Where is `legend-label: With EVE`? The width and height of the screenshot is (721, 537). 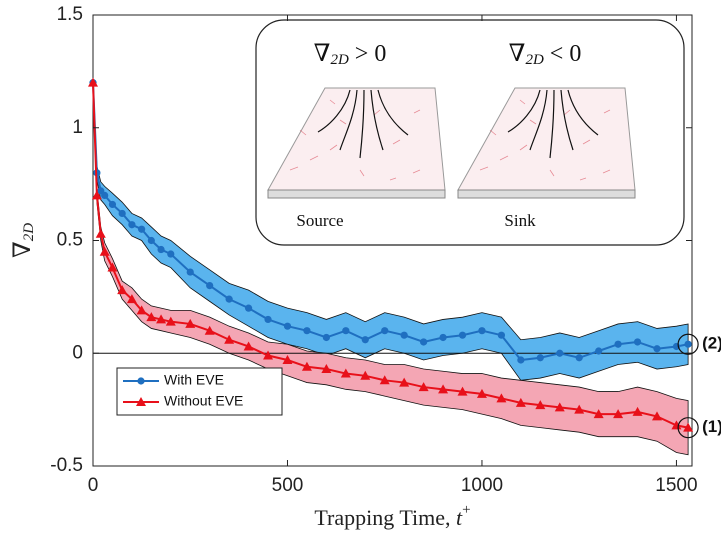 legend-label: With EVE is located at coordinates (194, 380).